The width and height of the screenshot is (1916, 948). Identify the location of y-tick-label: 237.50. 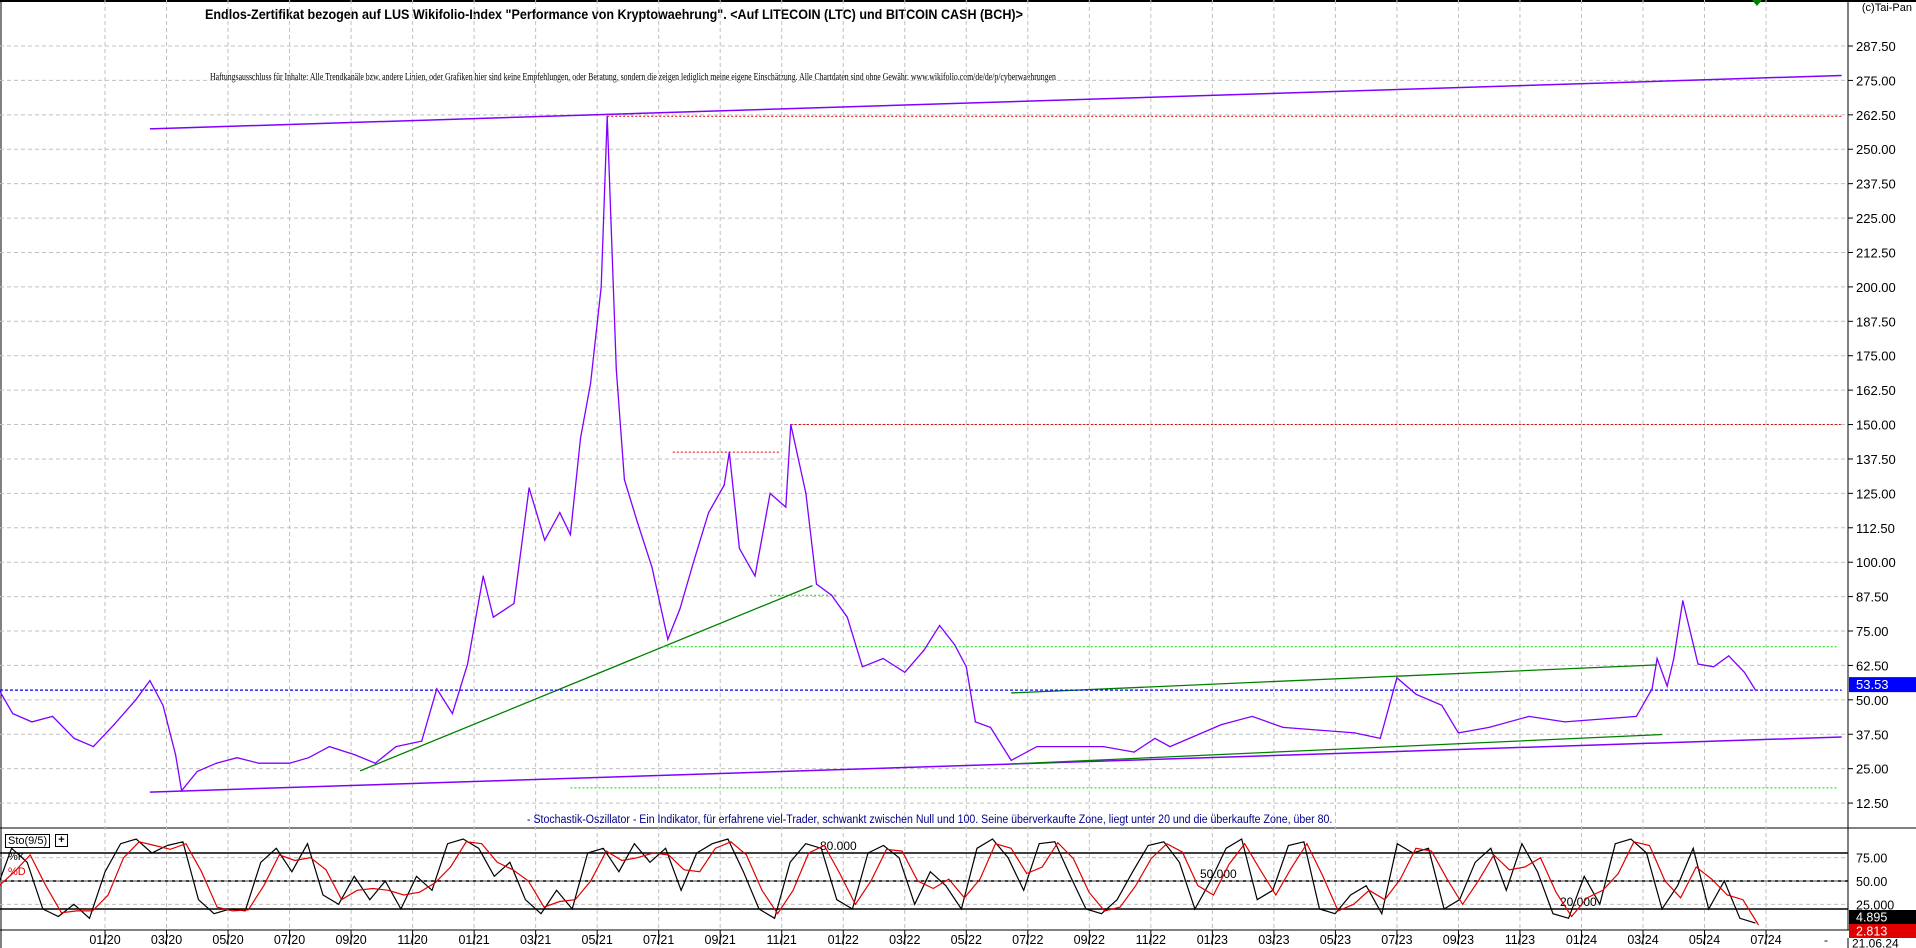
(1876, 184).